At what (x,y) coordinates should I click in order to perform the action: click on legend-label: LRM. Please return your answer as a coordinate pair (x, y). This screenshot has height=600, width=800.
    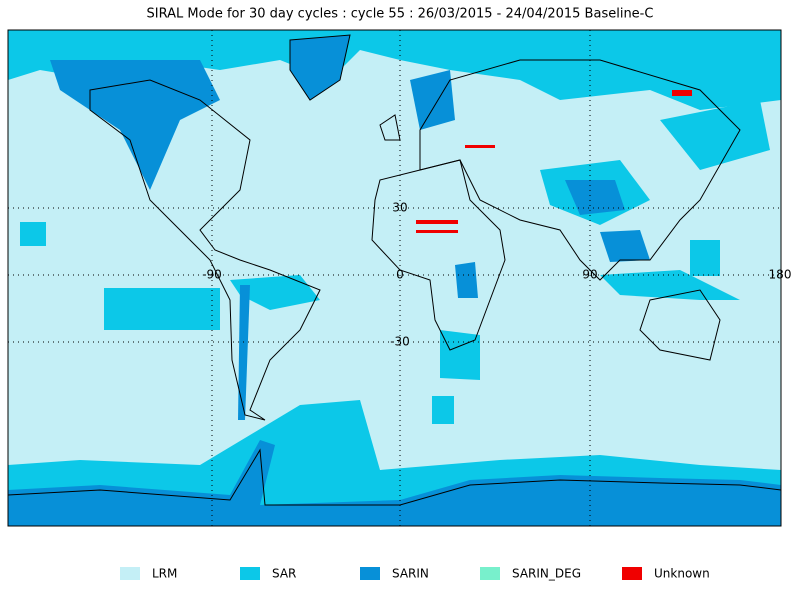
    Looking at the image, I should click on (164, 574).